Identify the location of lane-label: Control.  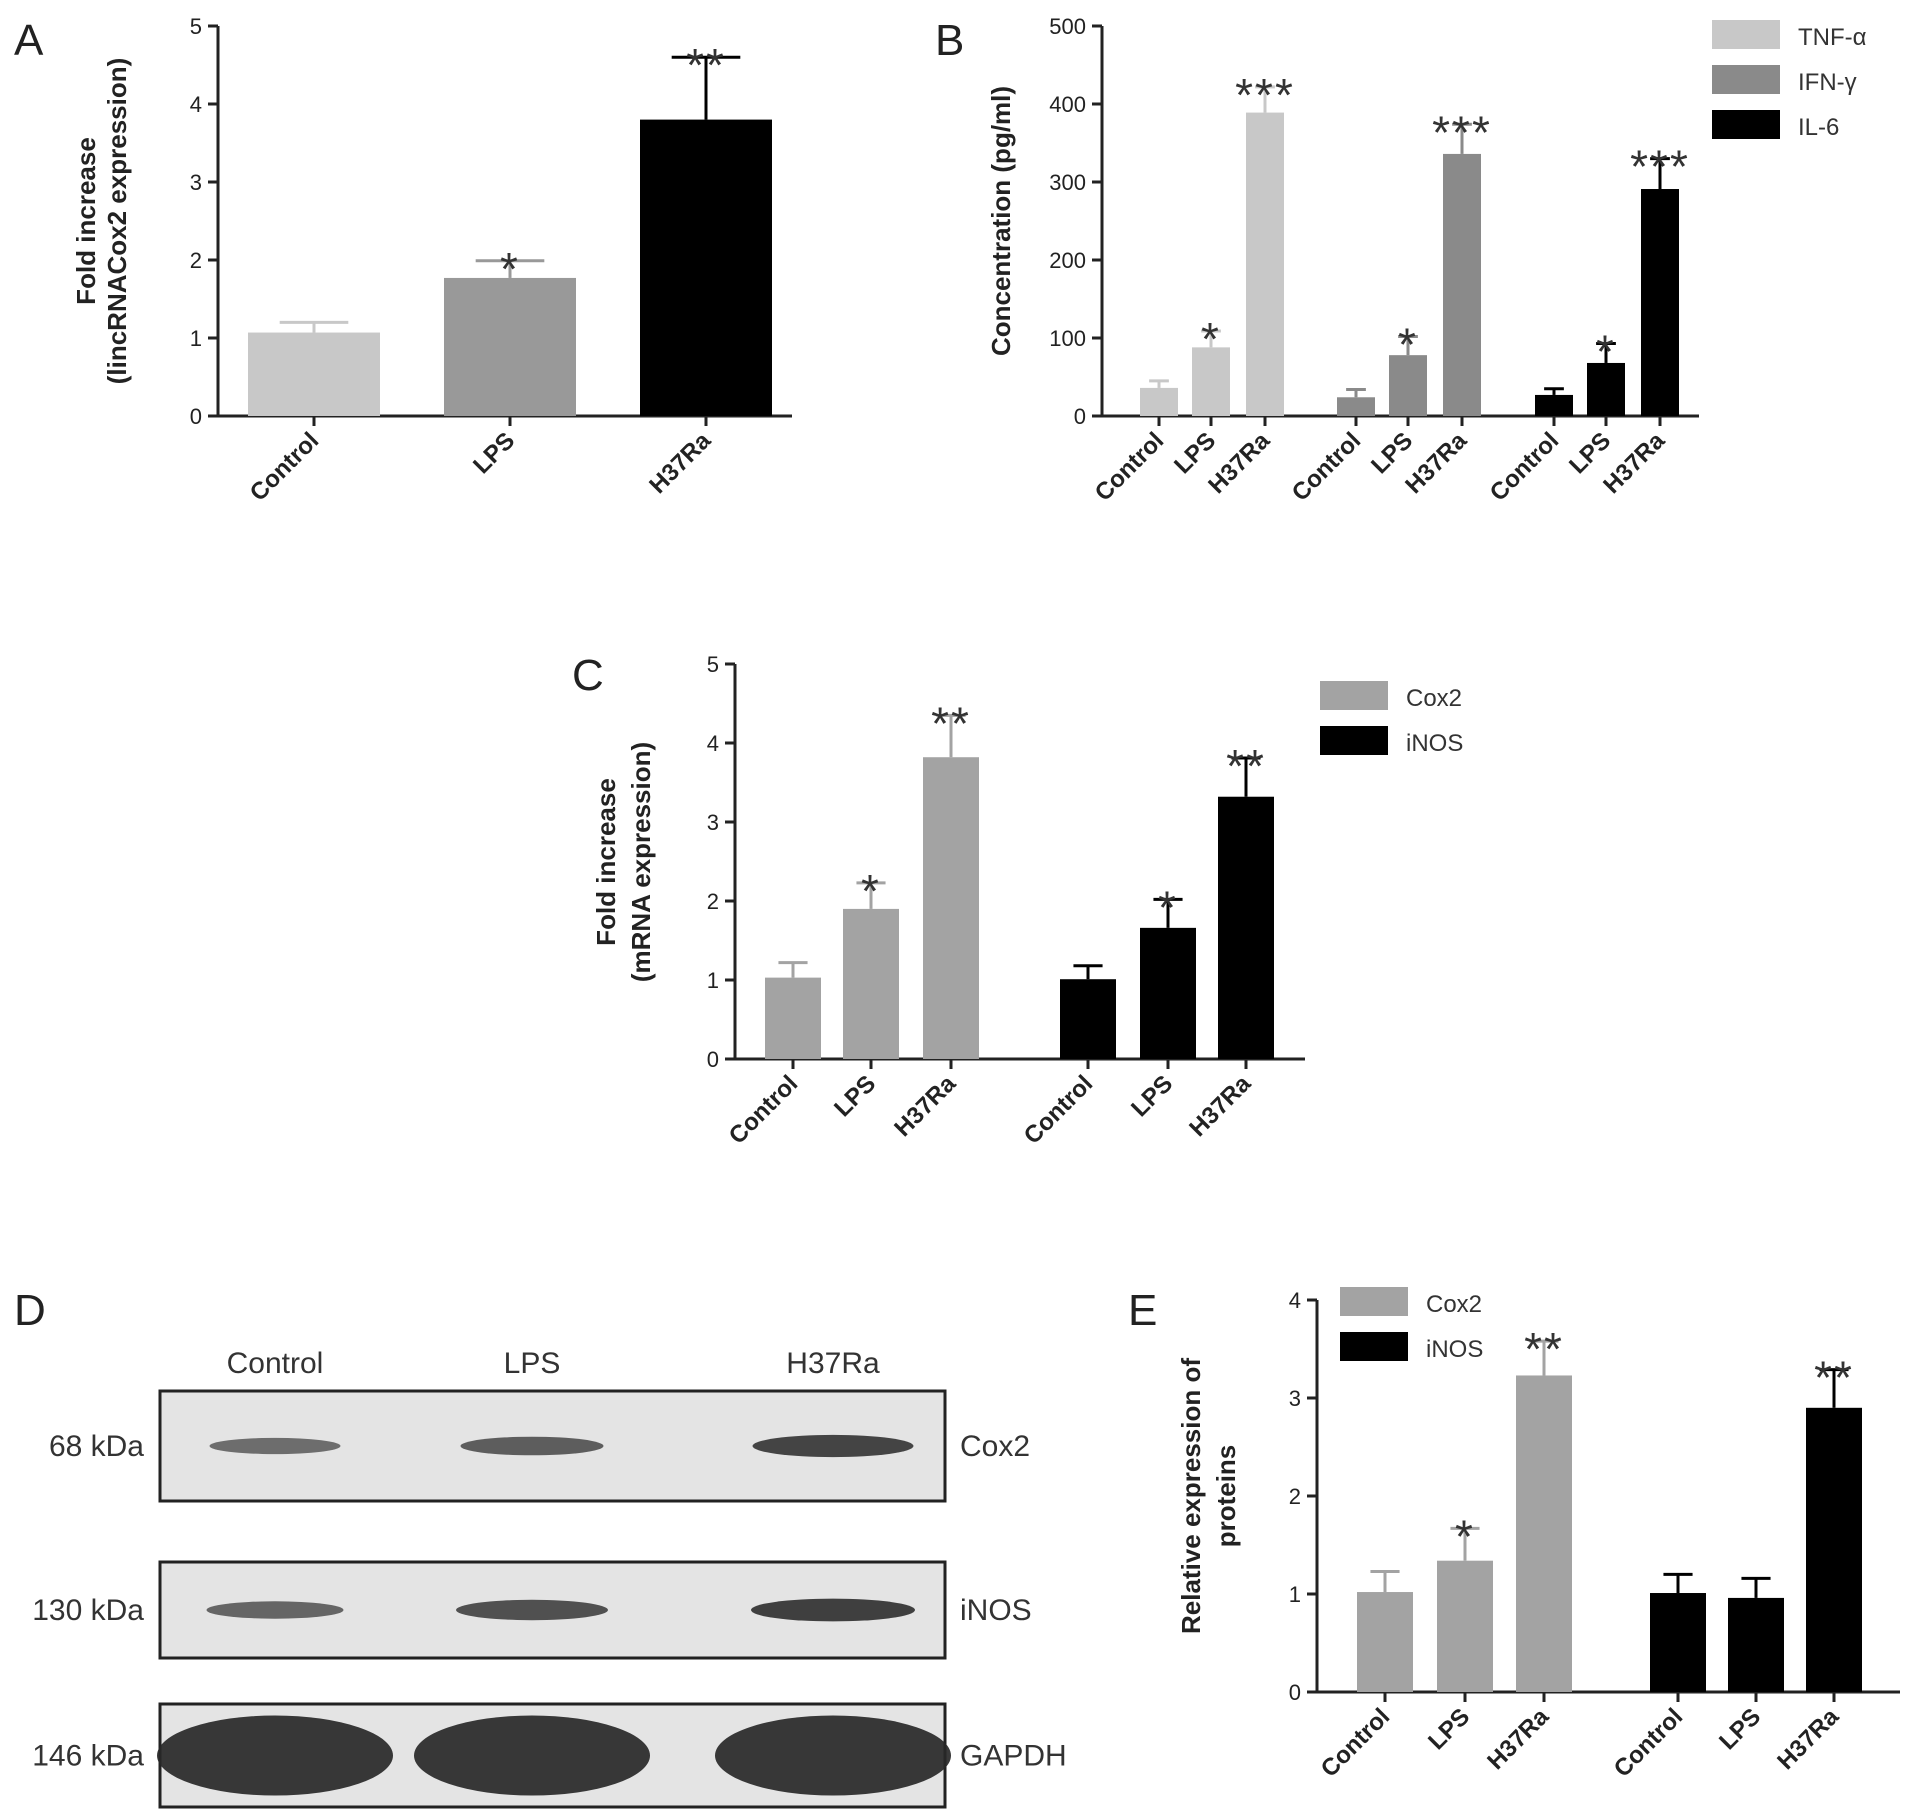
(275, 1363).